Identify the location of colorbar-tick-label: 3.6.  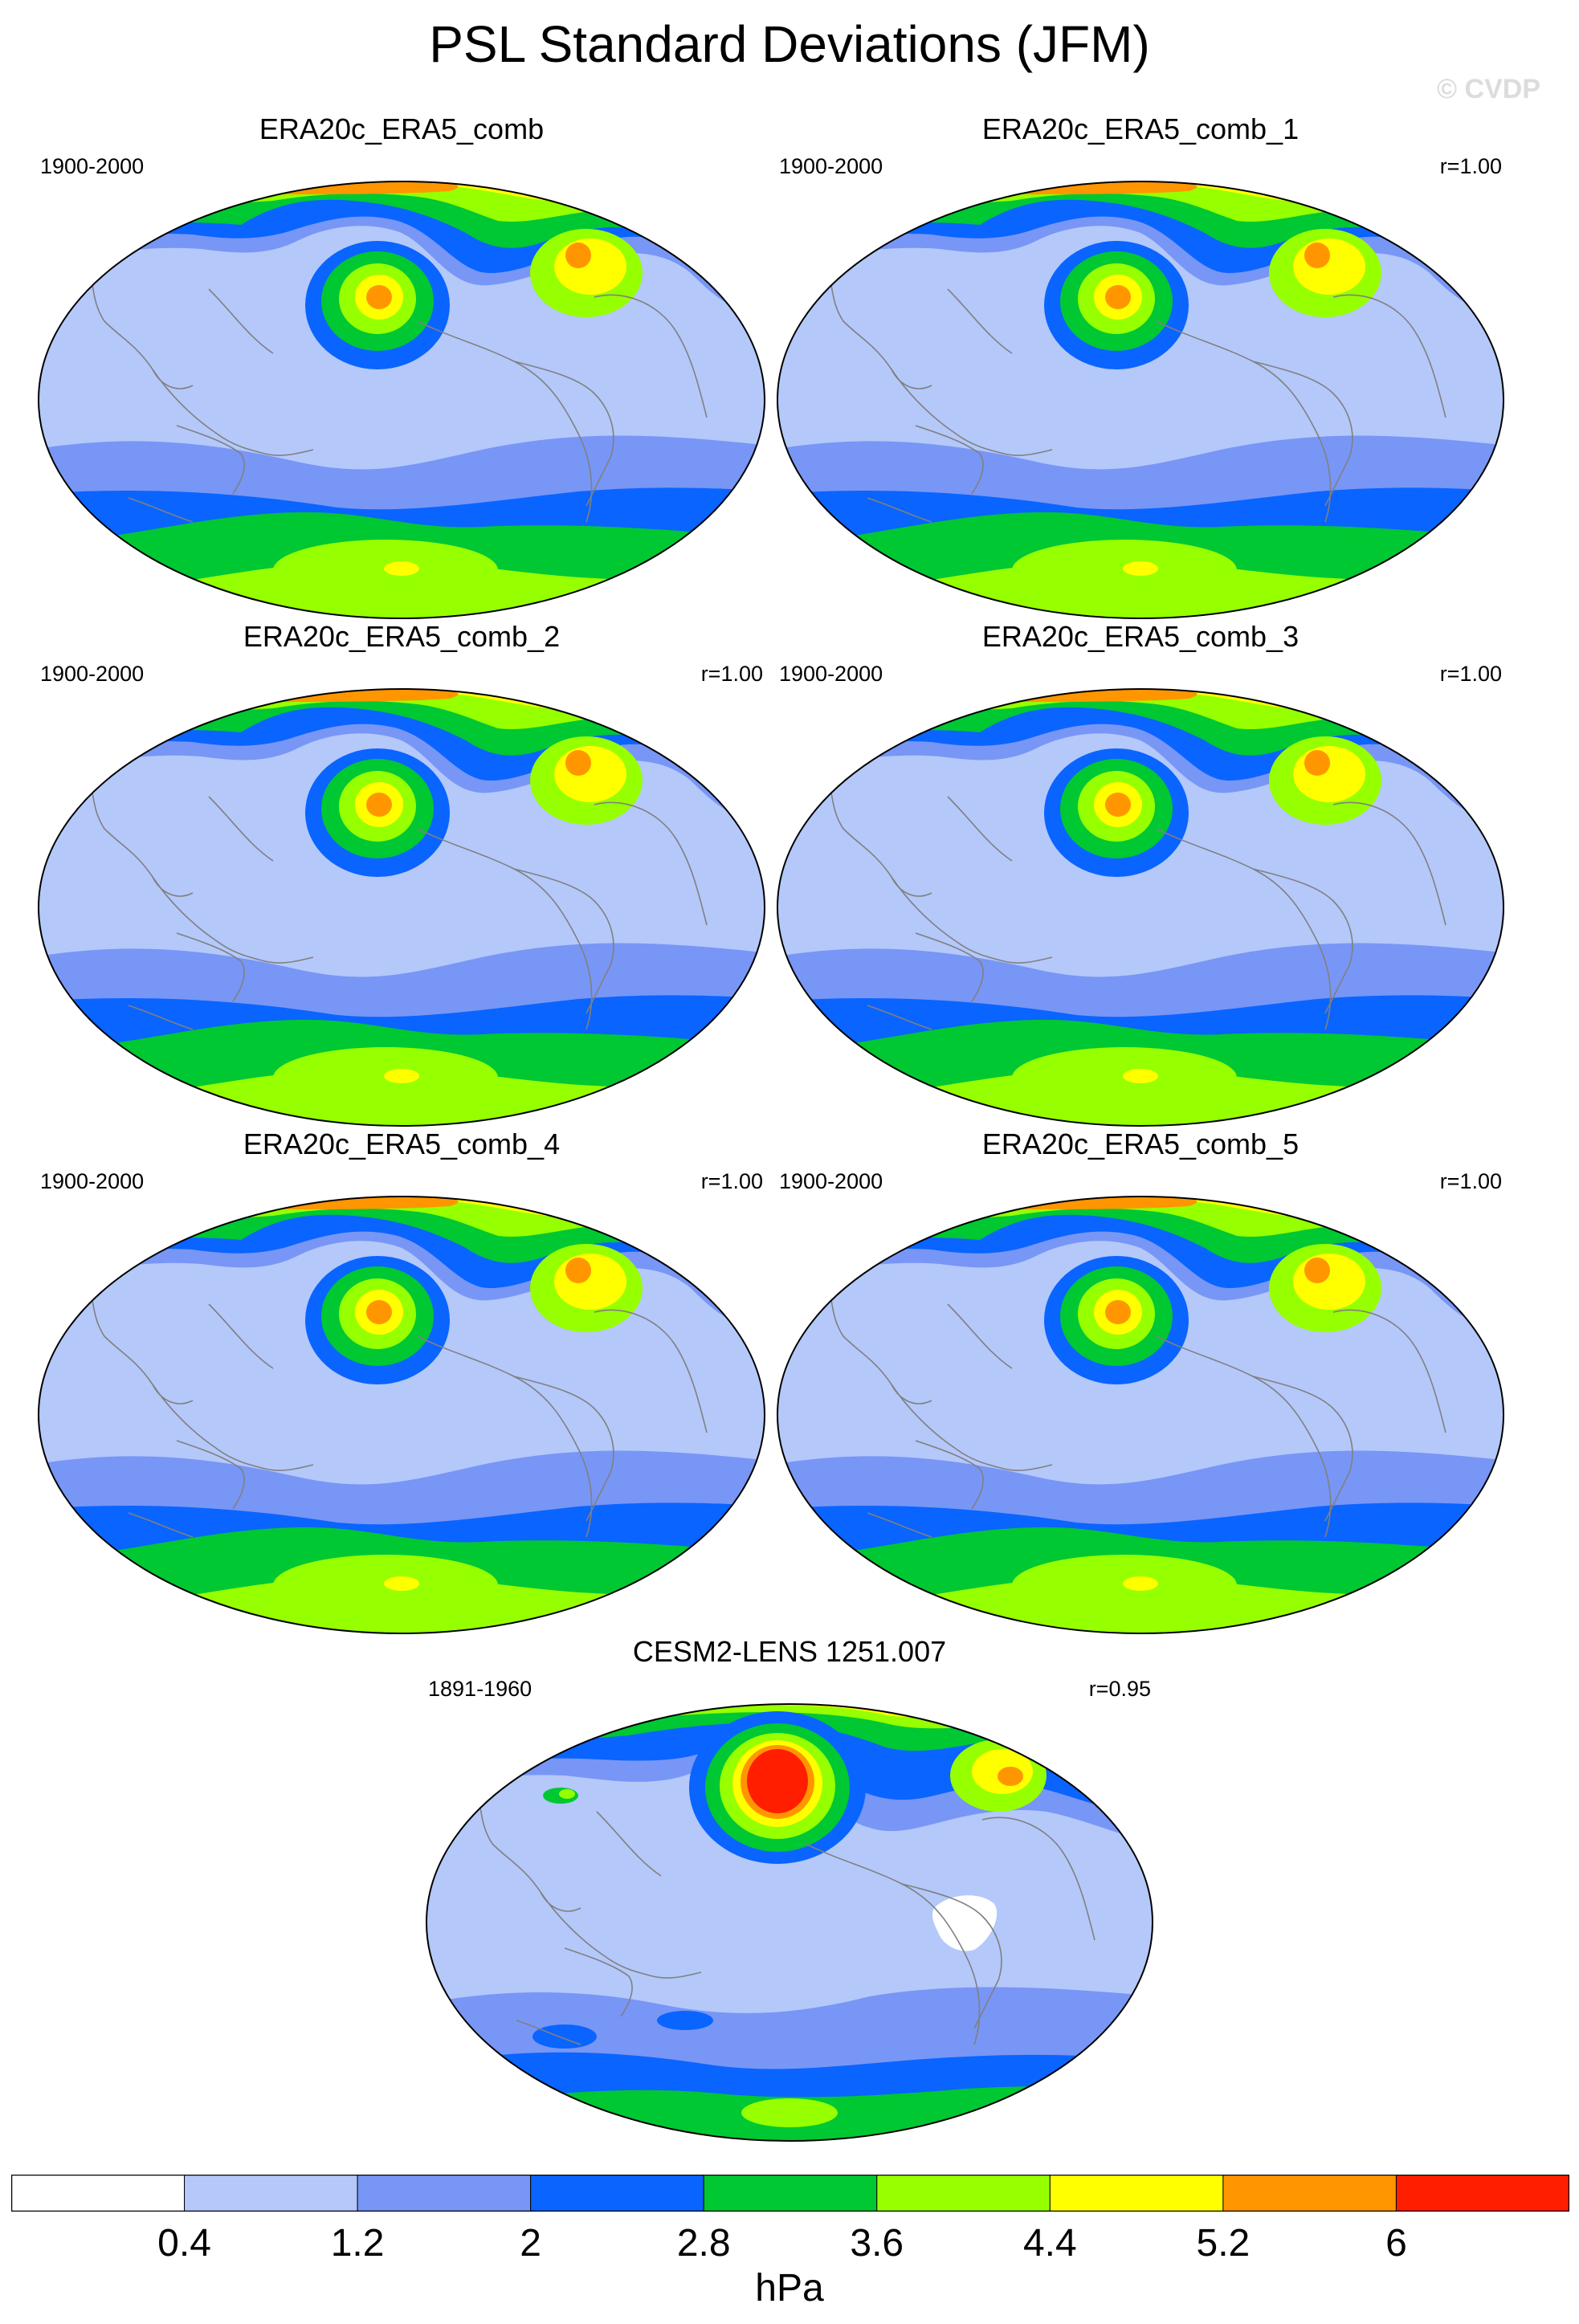
(877, 2244).